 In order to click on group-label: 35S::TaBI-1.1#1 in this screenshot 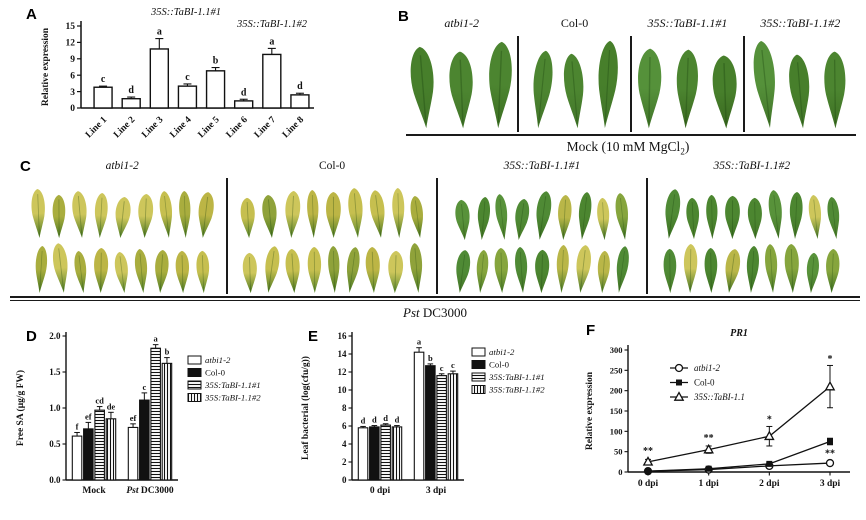, I will do `click(687, 23)`.